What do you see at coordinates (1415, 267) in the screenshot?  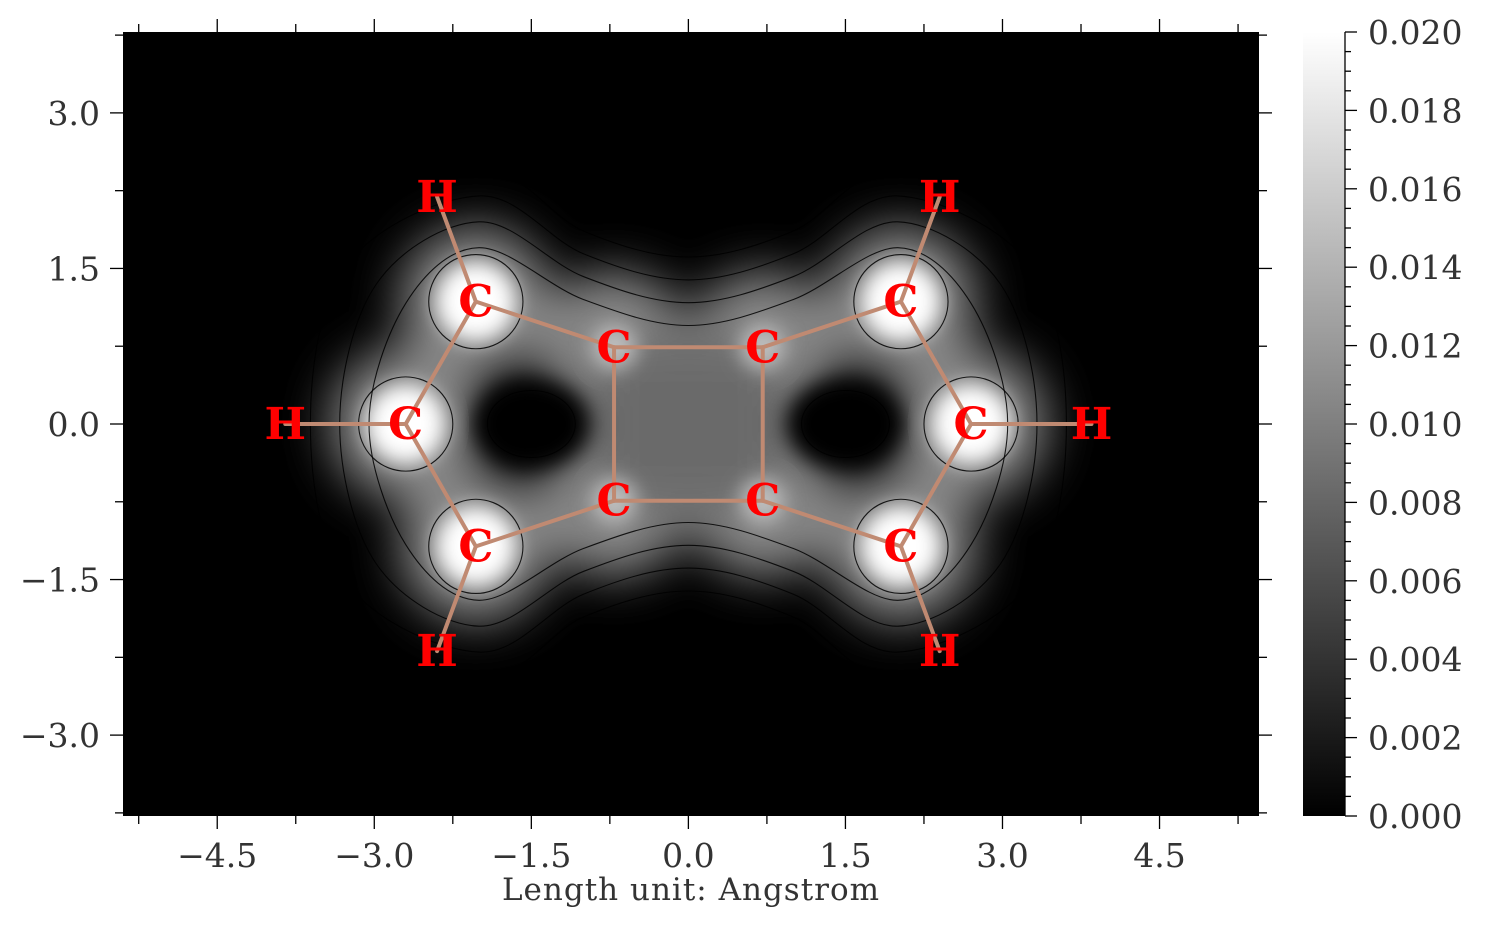 I see `colorbar-tick-label: 0.014` at bounding box center [1415, 267].